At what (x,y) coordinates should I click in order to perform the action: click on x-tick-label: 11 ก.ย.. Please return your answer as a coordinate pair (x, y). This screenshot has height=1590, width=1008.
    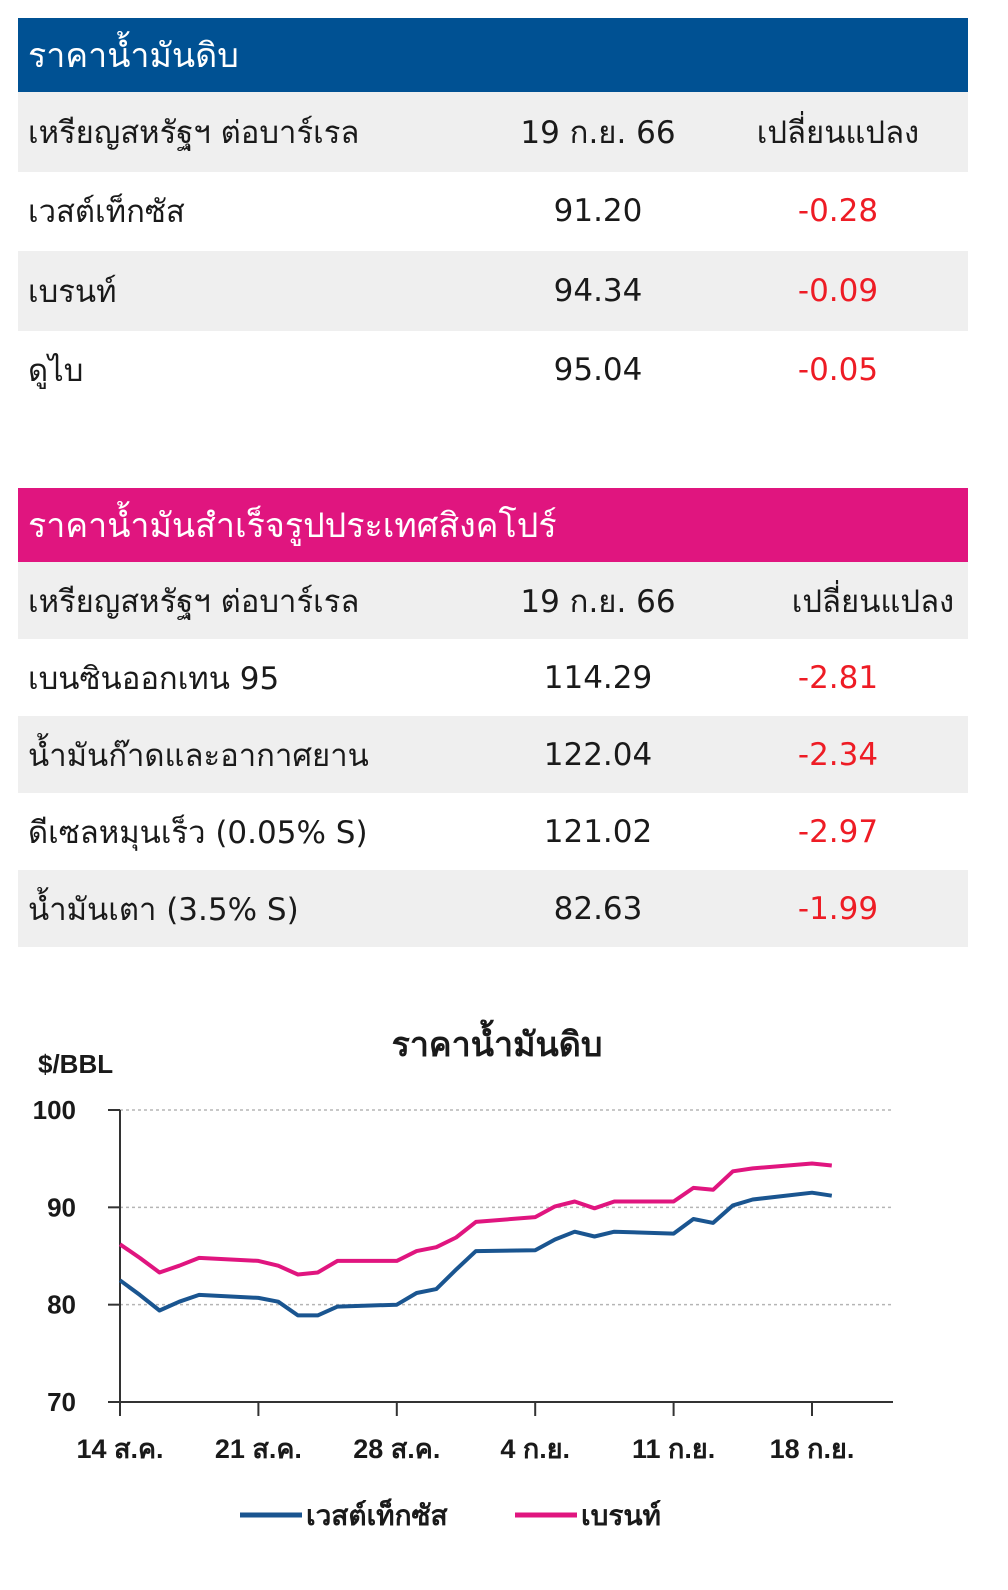
    Looking at the image, I should click on (673, 1449).